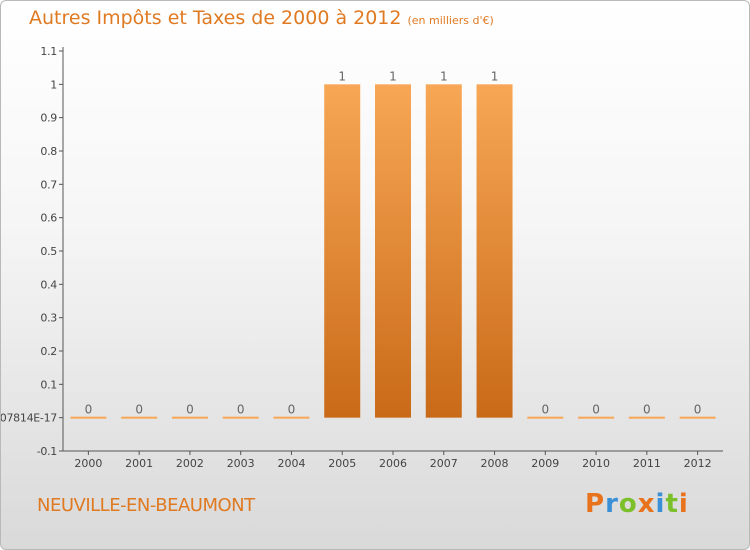  What do you see at coordinates (596, 463) in the screenshot?
I see `x-tick-label: 2010` at bounding box center [596, 463].